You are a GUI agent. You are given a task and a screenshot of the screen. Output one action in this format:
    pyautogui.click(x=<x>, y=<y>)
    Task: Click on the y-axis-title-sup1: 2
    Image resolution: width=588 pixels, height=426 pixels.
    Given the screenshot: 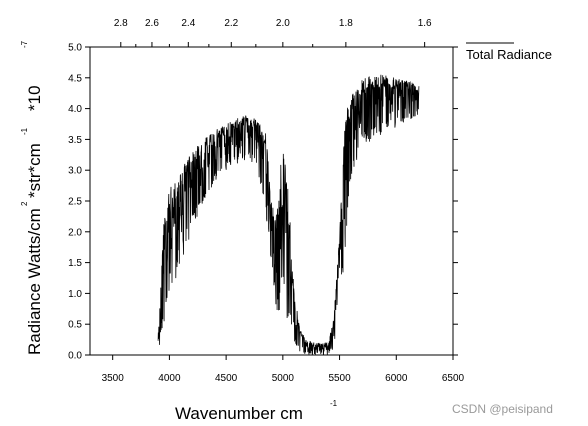 What is the action you would take?
    pyautogui.click(x=24, y=203)
    